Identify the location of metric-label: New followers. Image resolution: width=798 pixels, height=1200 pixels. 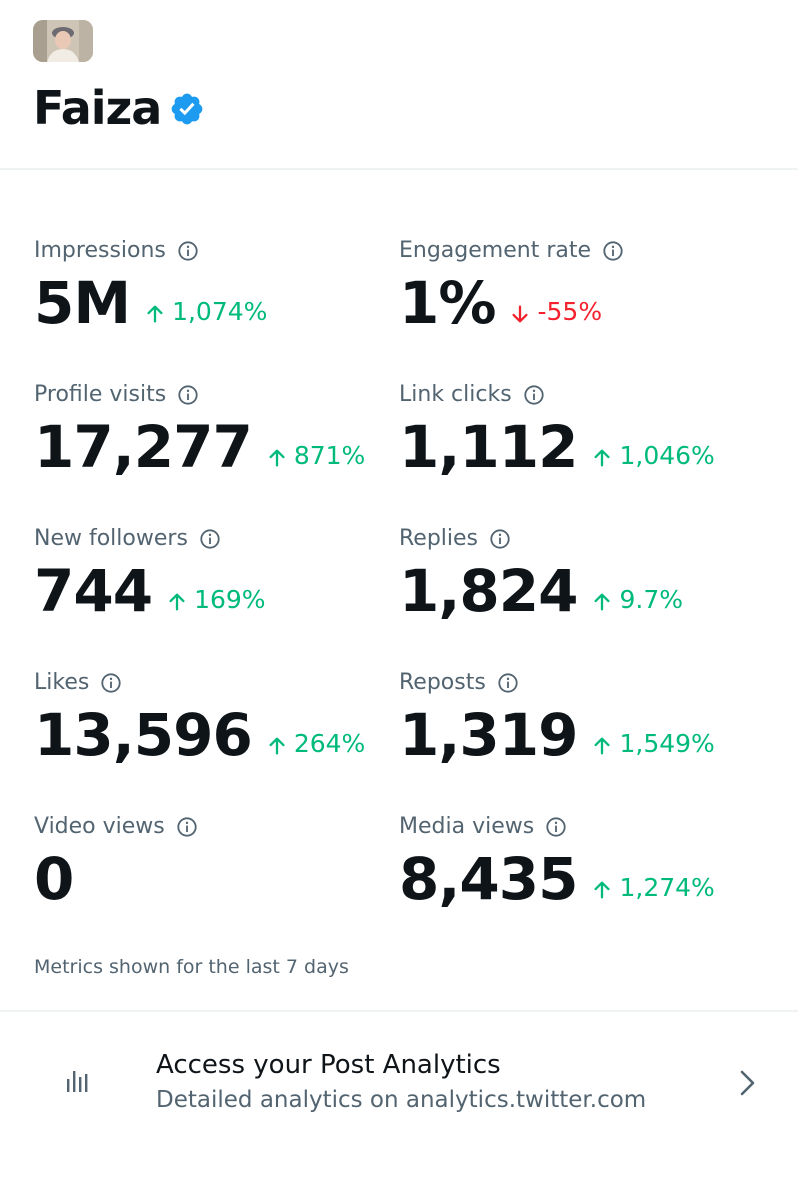
(111, 538).